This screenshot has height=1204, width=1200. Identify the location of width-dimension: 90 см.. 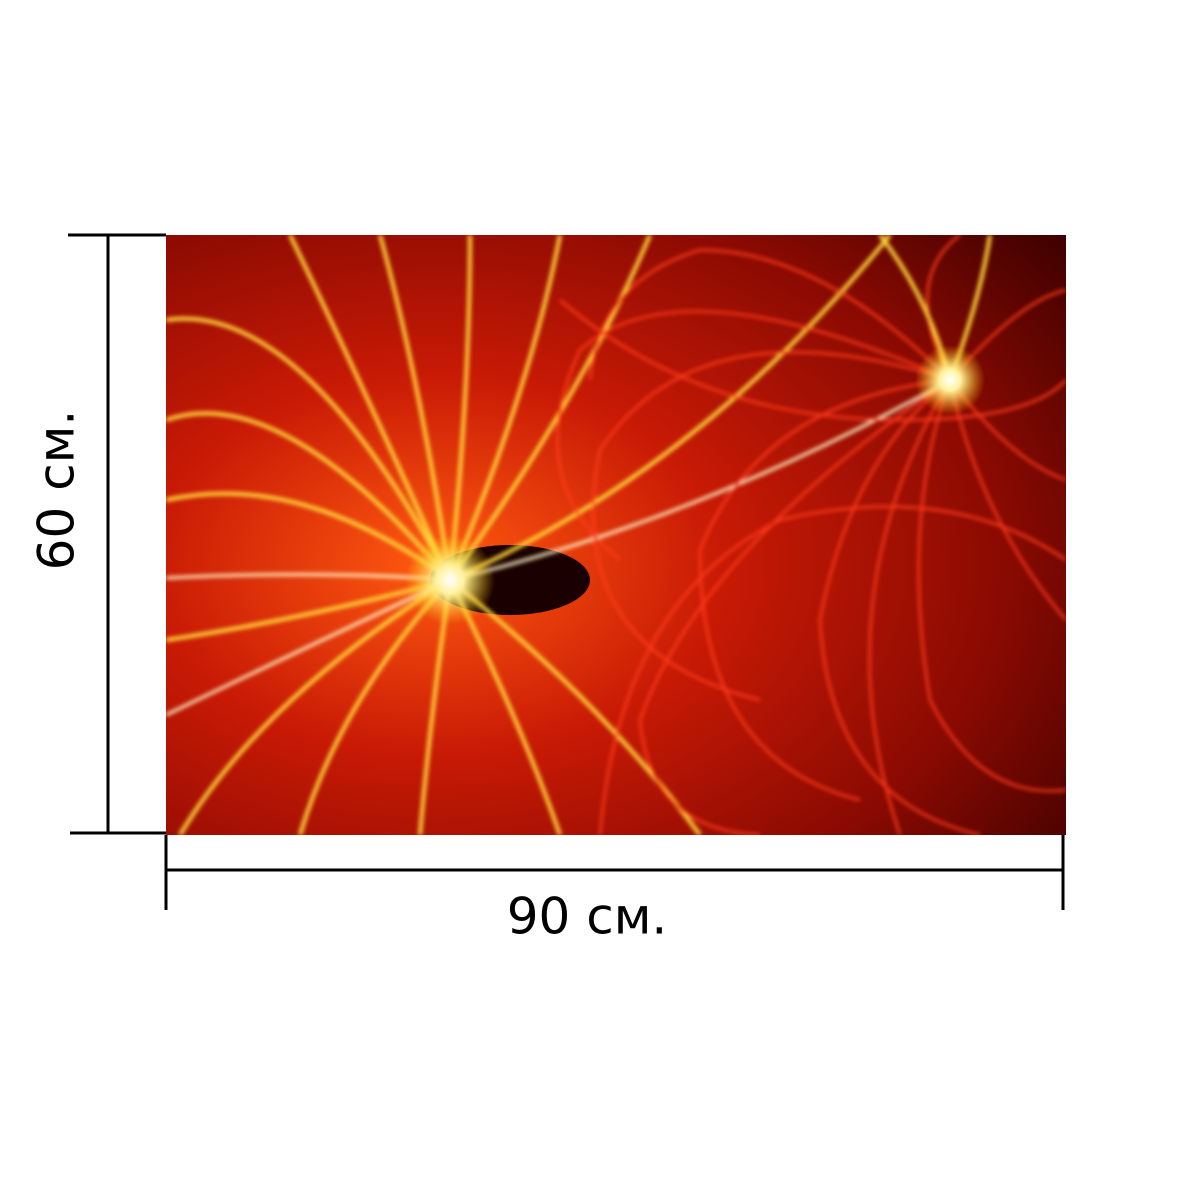
(614, 890).